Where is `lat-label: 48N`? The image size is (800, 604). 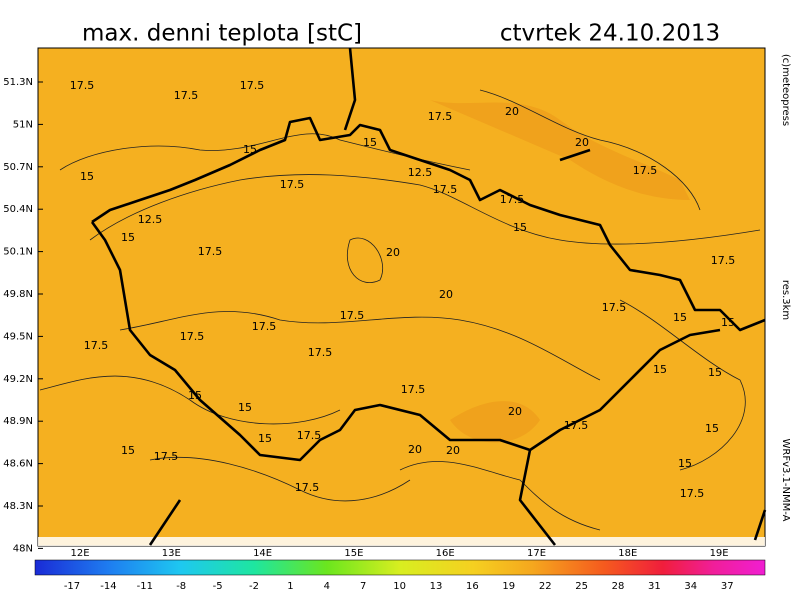
lat-label: 48N is located at coordinates (23, 548).